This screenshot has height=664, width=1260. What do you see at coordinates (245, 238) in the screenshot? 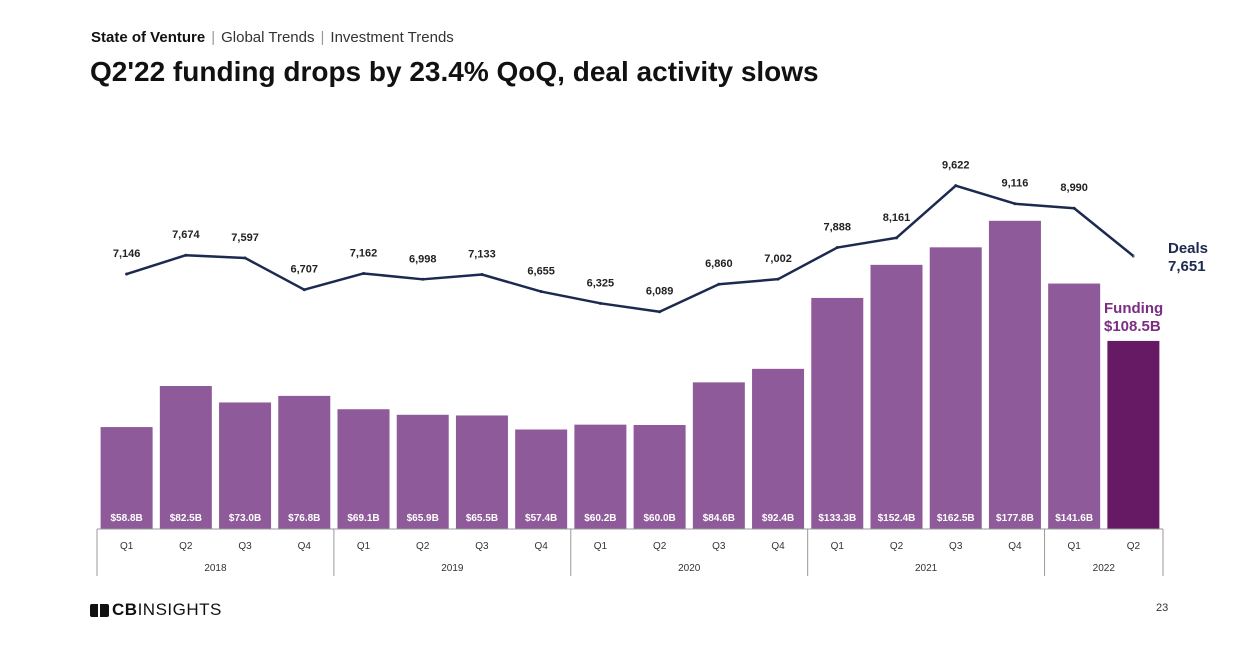
I see `deals-label: 7,597` at bounding box center [245, 238].